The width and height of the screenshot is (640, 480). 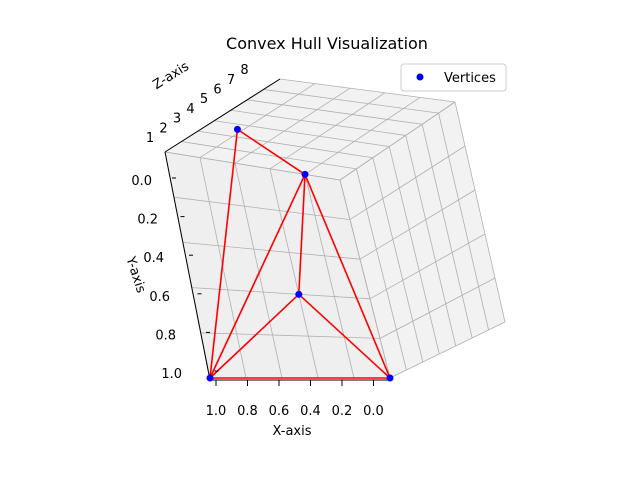 What do you see at coordinates (373, 411) in the screenshot?
I see `x-tick-label: 0.0` at bounding box center [373, 411].